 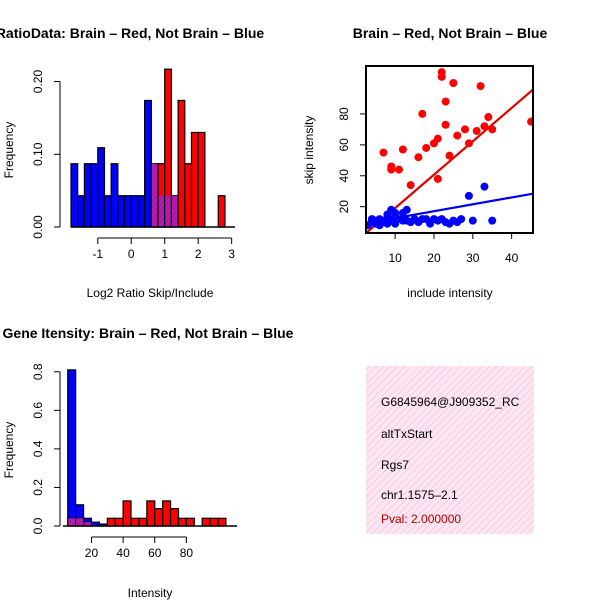 I want to click on scatter-xlabel: include intensity, so click(x=449, y=293).